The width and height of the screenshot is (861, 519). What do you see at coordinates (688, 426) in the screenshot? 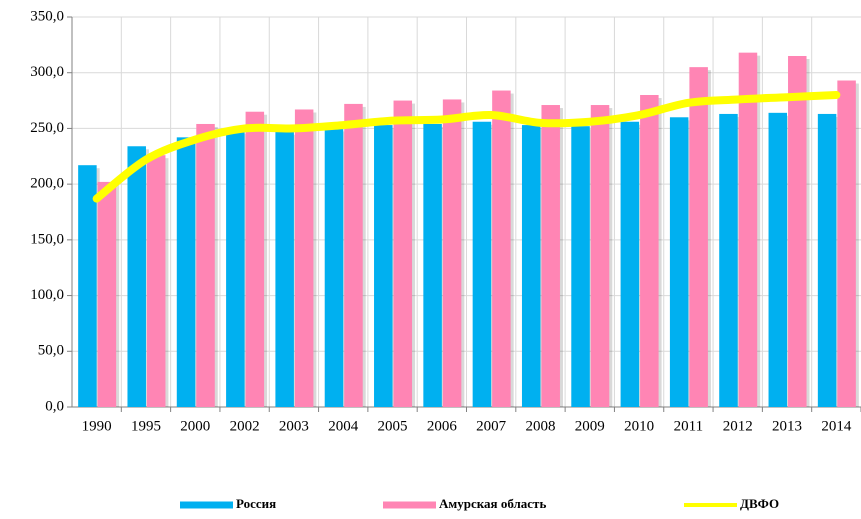
I see `x-tick-label: 2011` at bounding box center [688, 426].